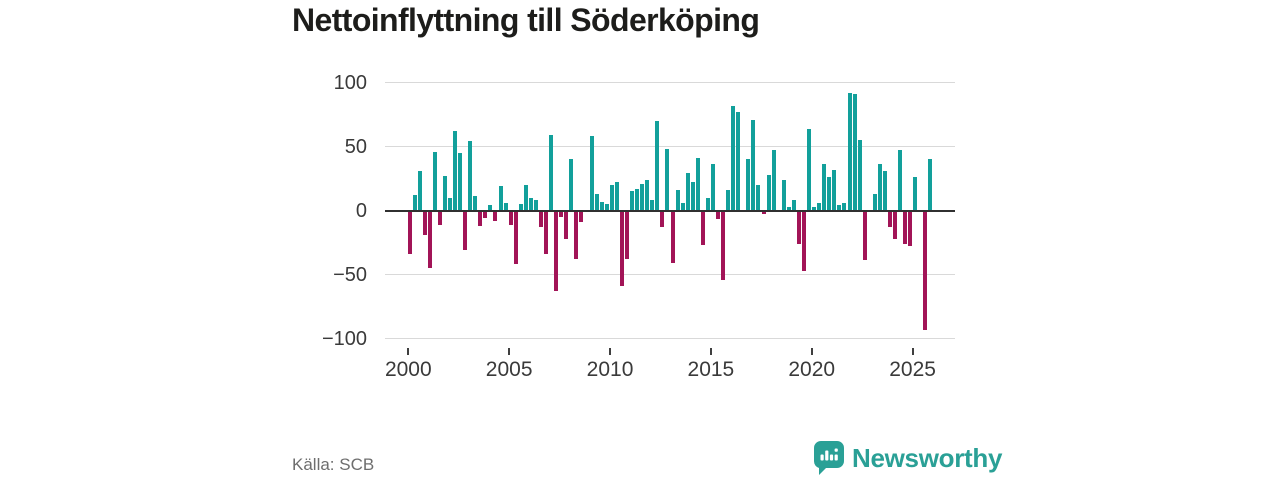 The width and height of the screenshot is (1280, 480). What do you see at coordinates (509, 369) in the screenshot?
I see `x-axis-label: 2005` at bounding box center [509, 369].